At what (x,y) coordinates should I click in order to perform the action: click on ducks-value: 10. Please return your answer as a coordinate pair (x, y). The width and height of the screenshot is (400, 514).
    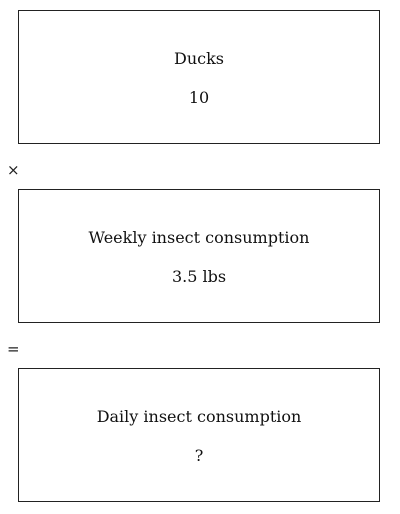
    Looking at the image, I should click on (199, 97).